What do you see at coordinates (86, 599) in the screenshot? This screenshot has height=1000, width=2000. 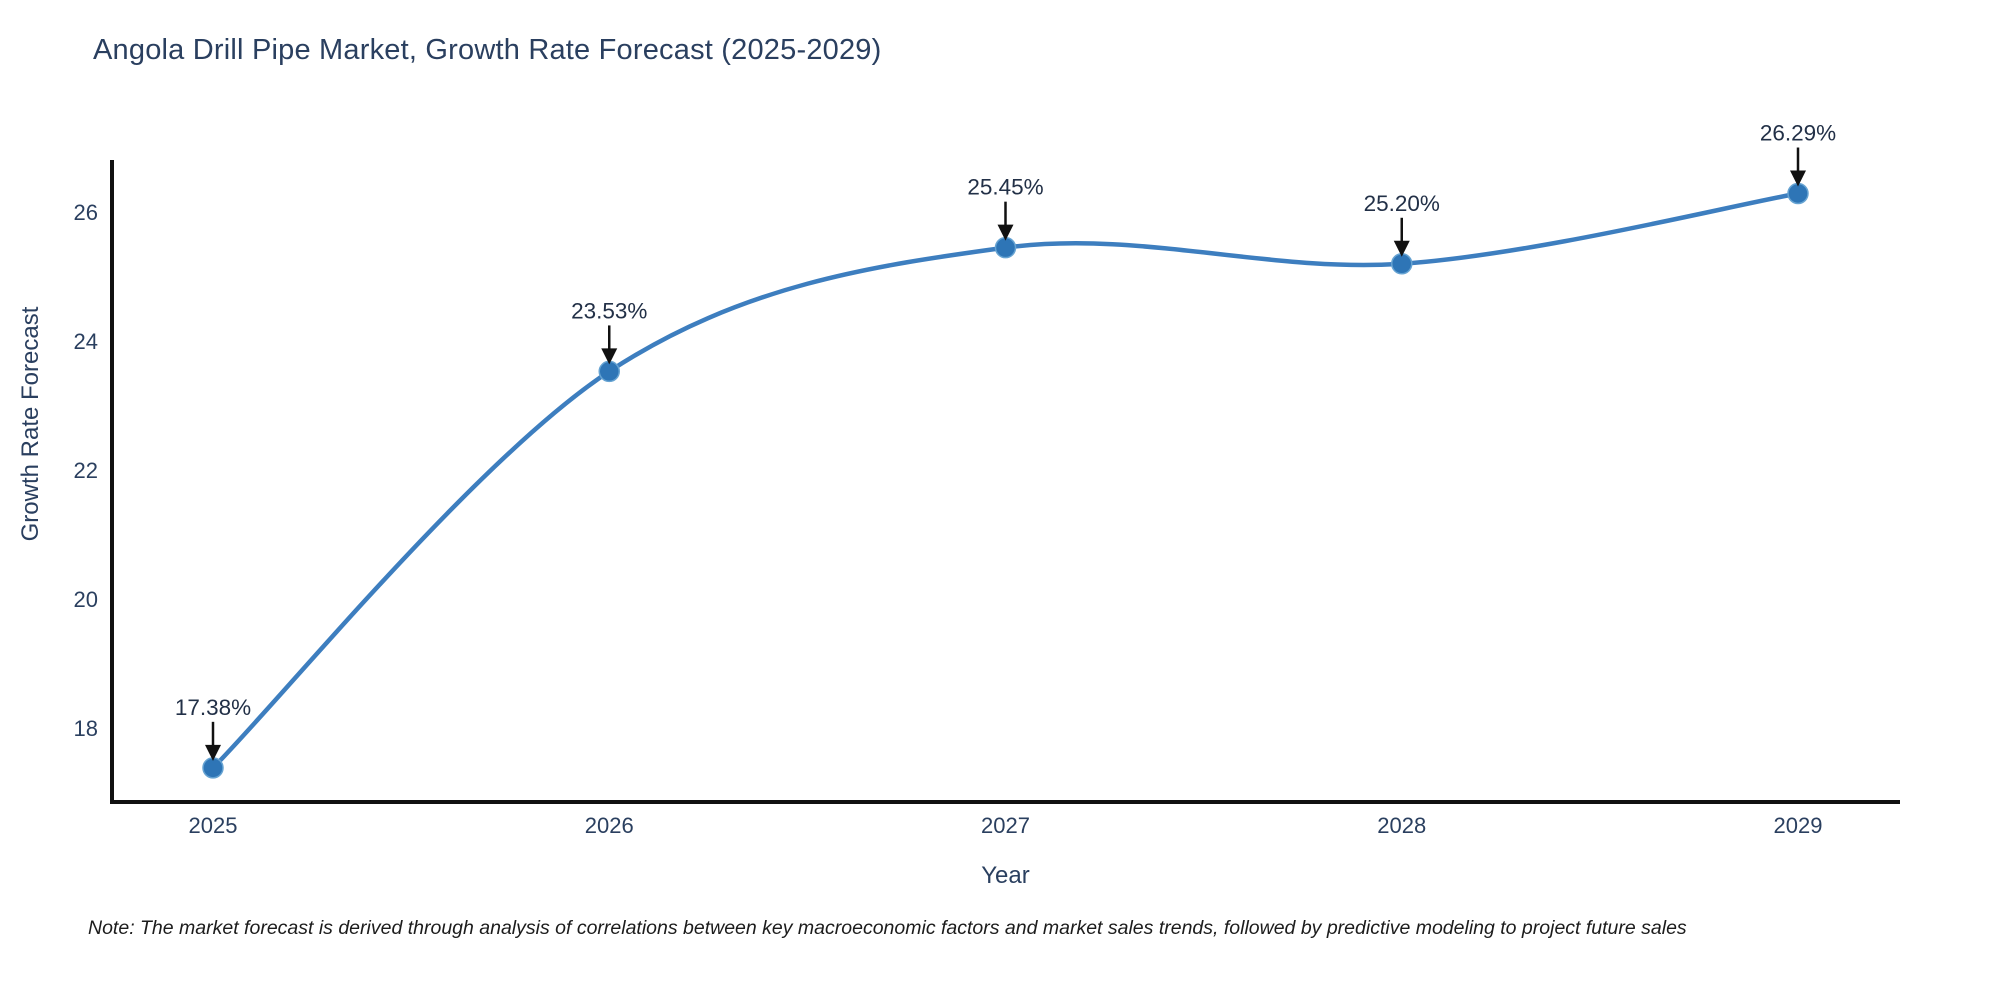 I see `y-tick-label: 20` at bounding box center [86, 599].